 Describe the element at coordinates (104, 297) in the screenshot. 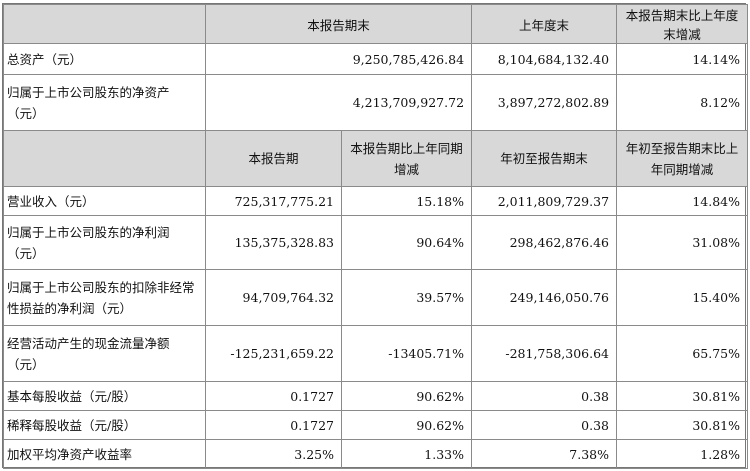

I see `row-label-adjusted-net-profit: 归属于上市公司股东的扣除非经常性损益的净利润（元）` at that location.